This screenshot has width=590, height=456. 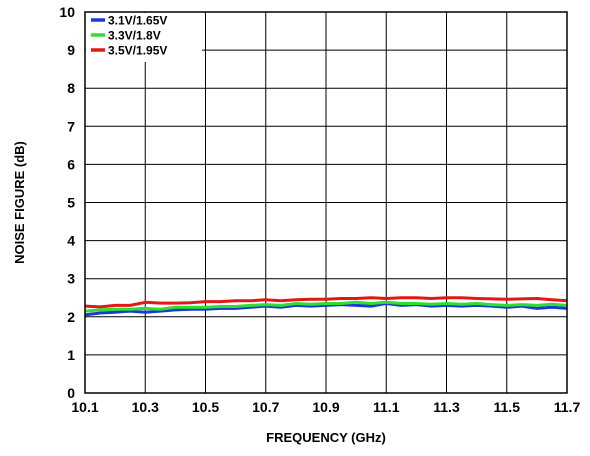 What do you see at coordinates (205, 407) in the screenshot?
I see `x-tick-label: 10.5` at bounding box center [205, 407].